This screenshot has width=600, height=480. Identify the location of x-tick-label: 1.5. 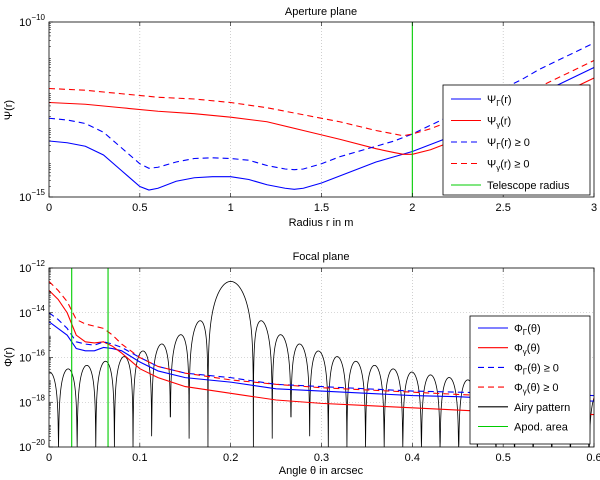
(321, 208).